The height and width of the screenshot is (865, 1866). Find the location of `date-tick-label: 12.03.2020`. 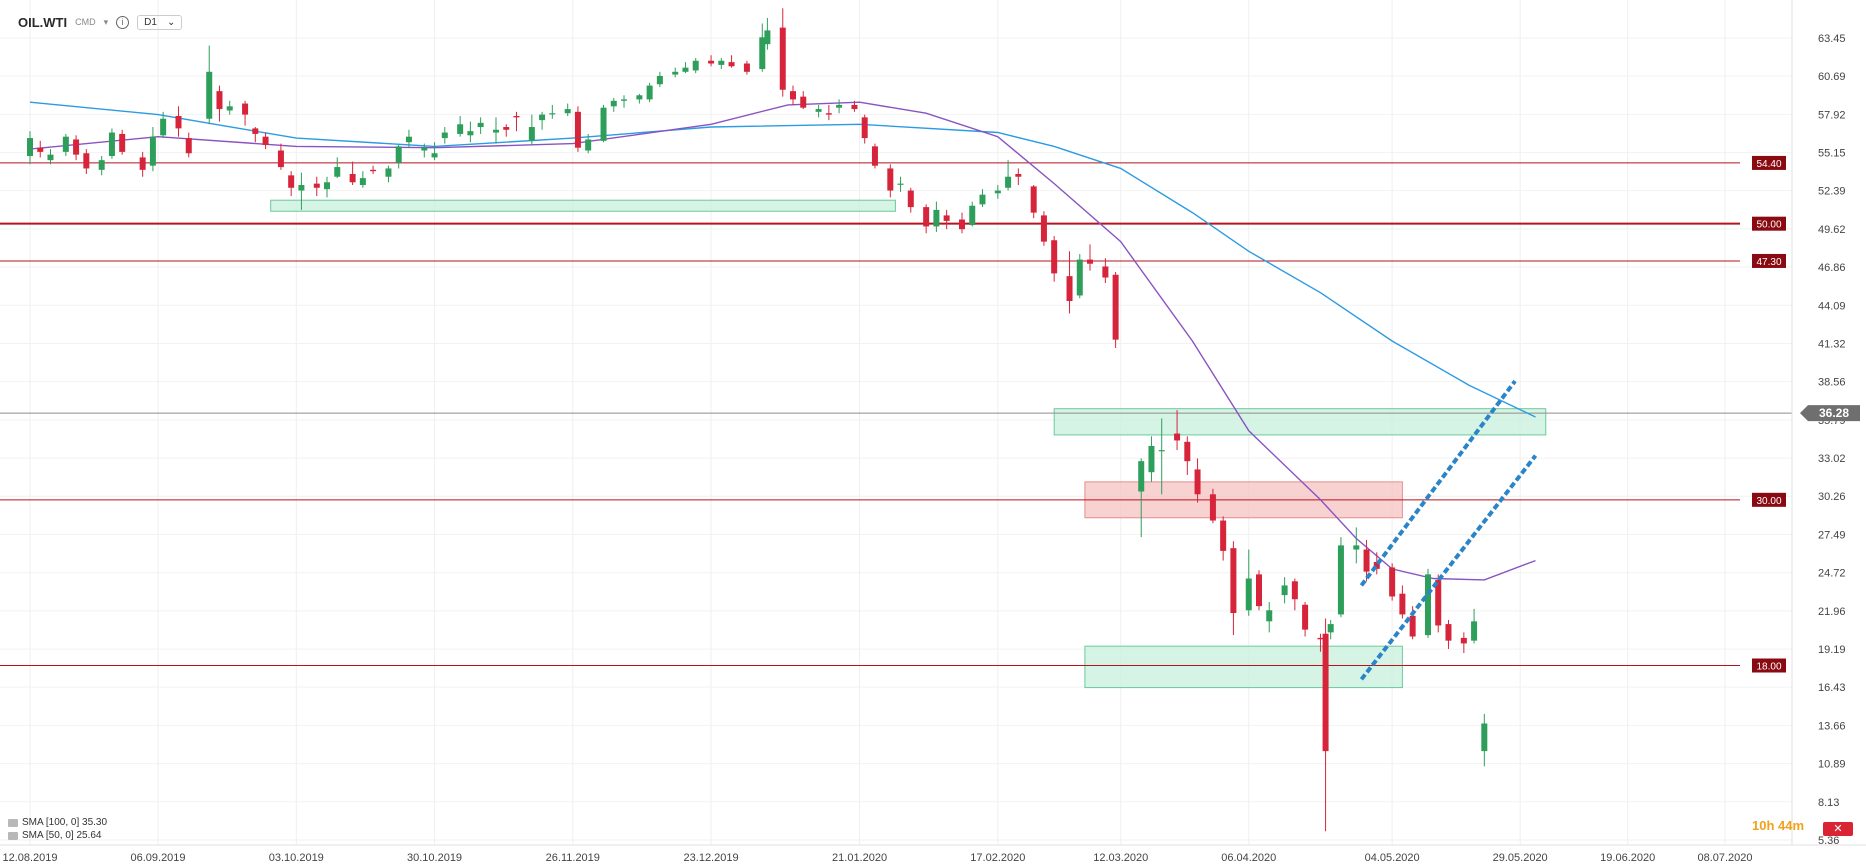

date-tick-label: 12.03.2020 is located at coordinates (1120, 858).